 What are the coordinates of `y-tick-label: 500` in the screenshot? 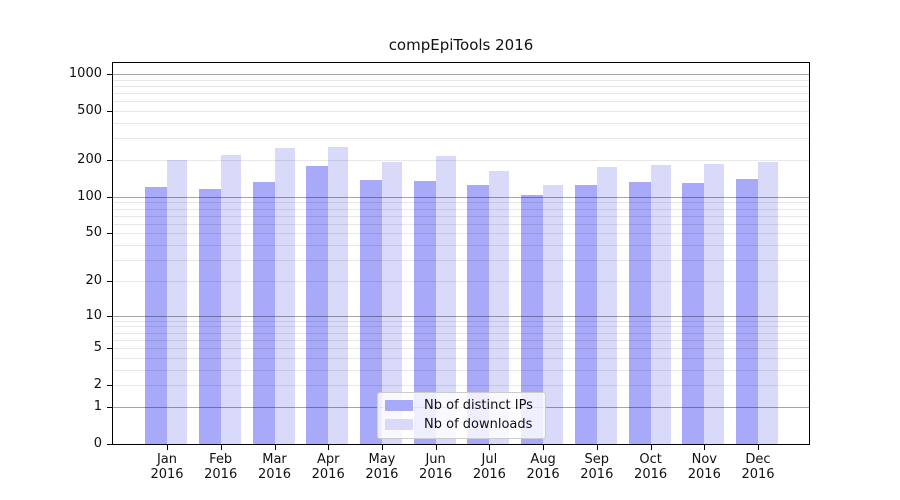 It's located at (89, 111).